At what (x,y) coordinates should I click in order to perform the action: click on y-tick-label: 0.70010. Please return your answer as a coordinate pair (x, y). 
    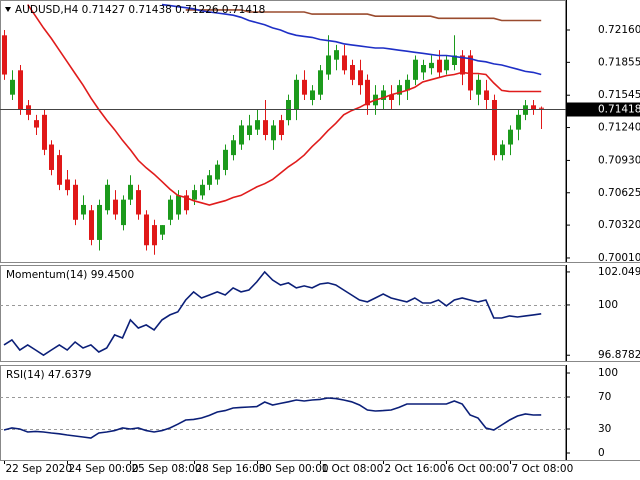
    Looking at the image, I should click on (619, 258).